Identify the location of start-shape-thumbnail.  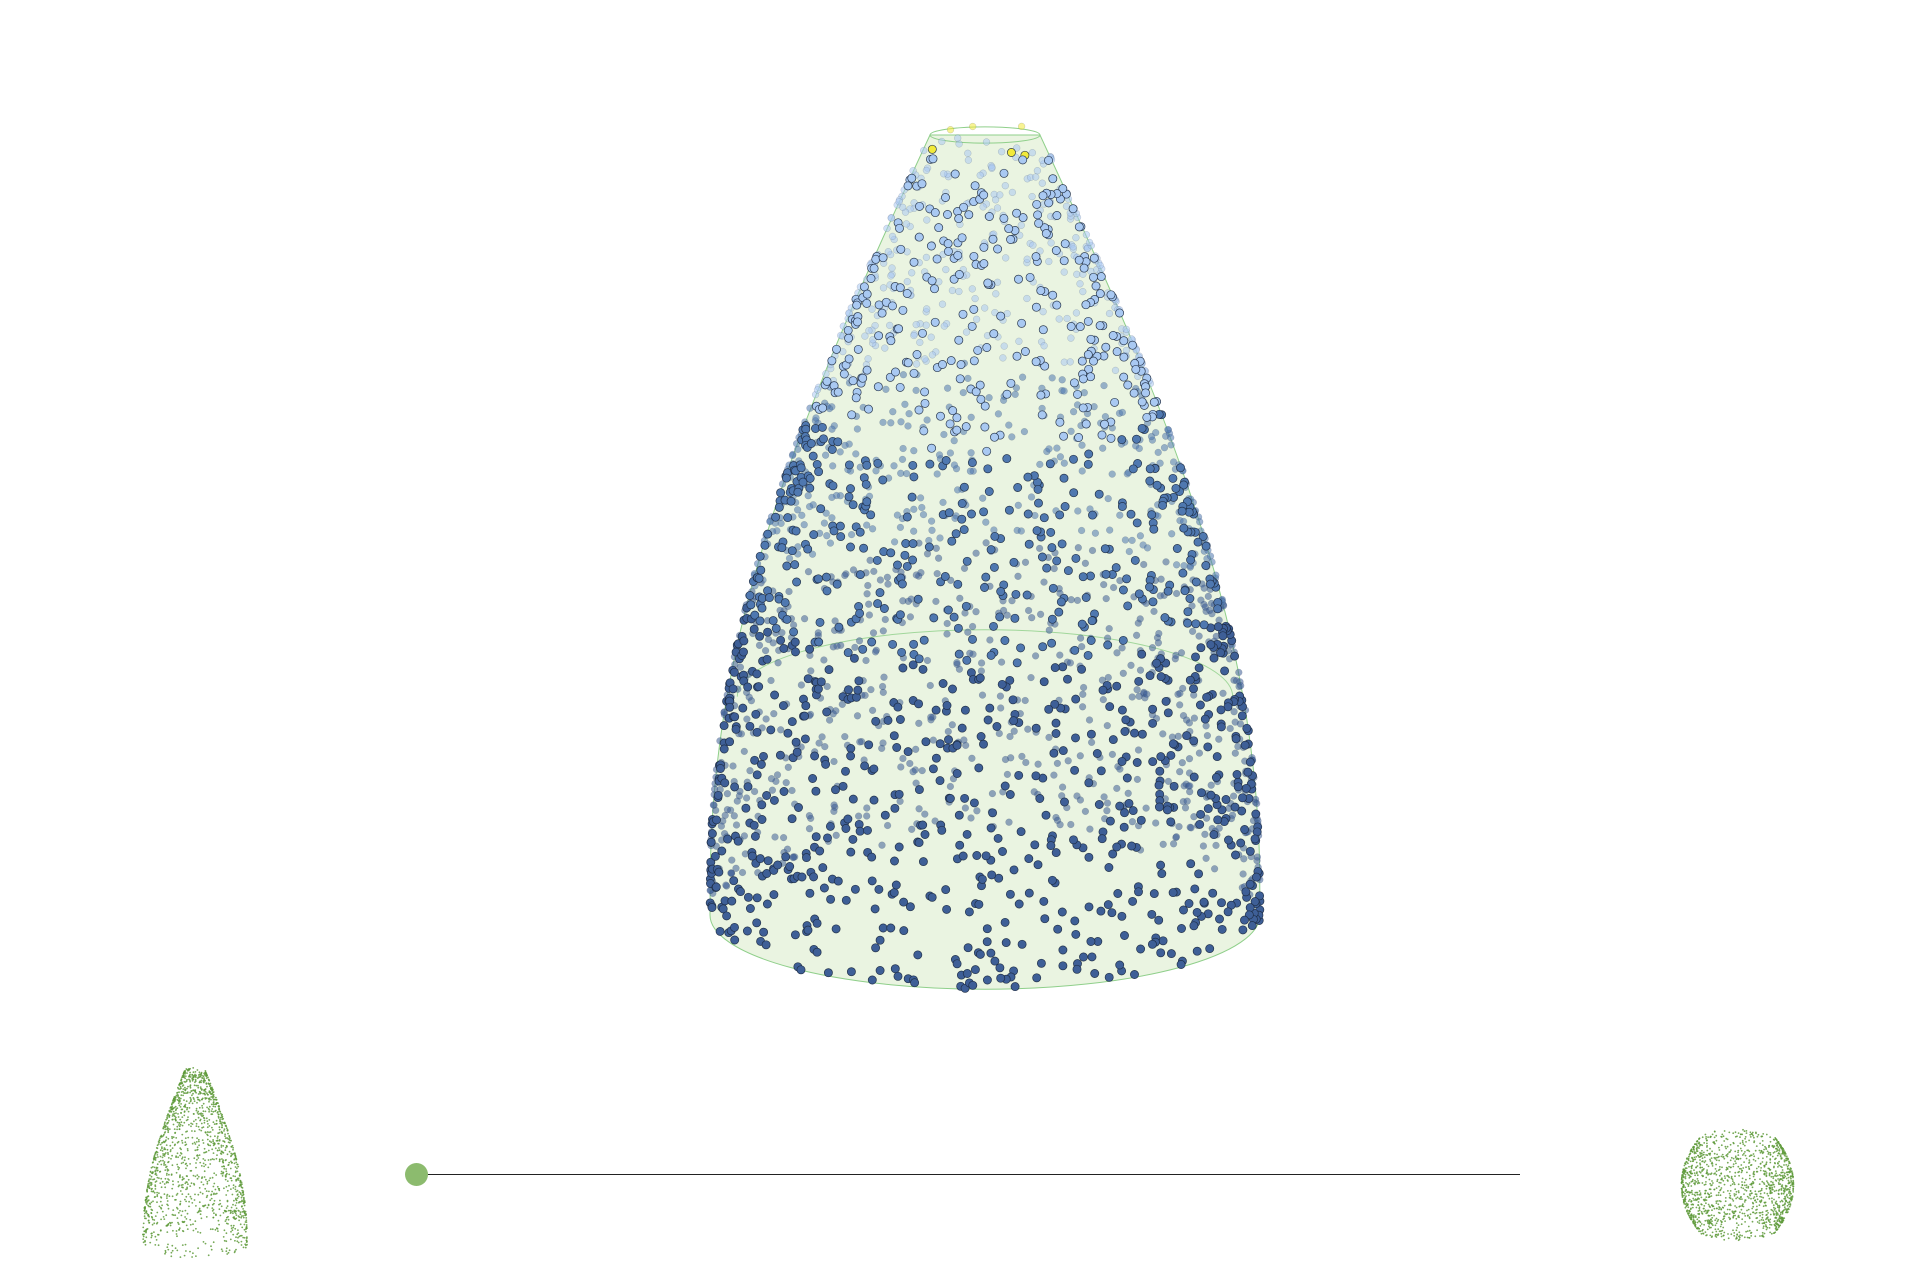
(195, 1162).